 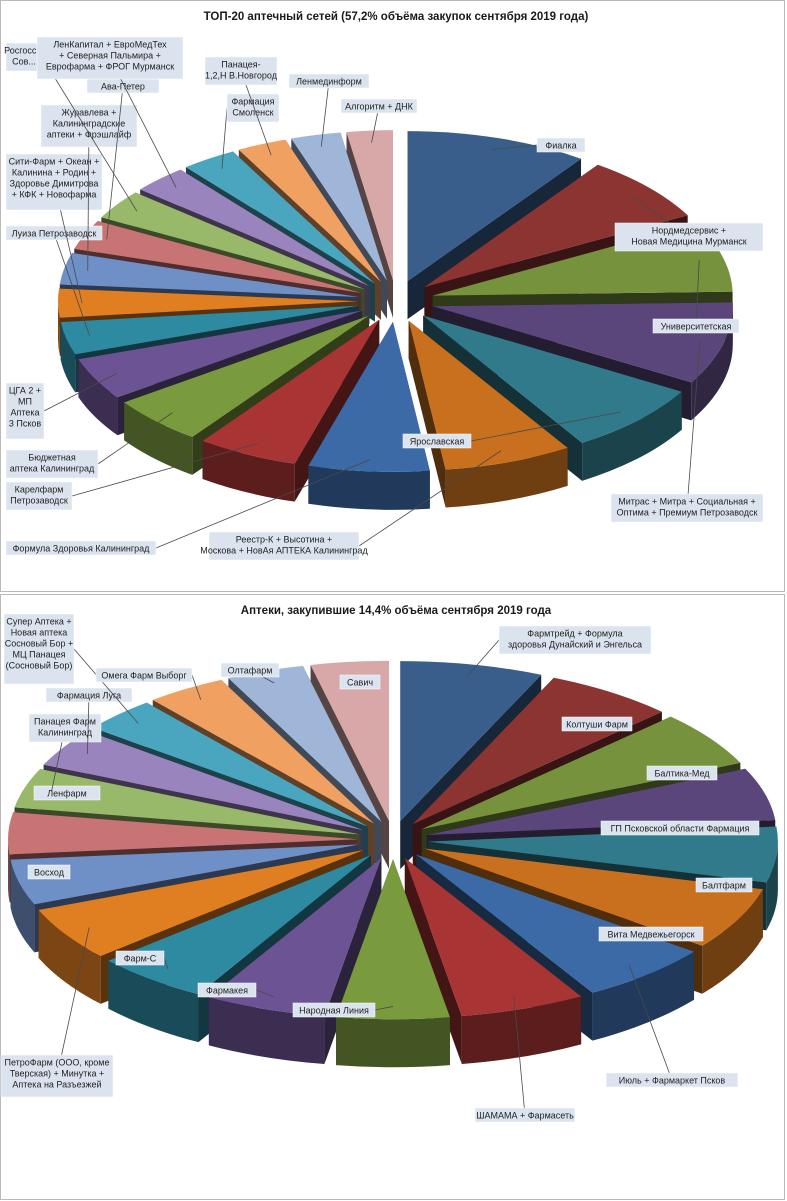 What do you see at coordinates (360, 683) in the screenshot?
I see `slice-label: Савич` at bounding box center [360, 683].